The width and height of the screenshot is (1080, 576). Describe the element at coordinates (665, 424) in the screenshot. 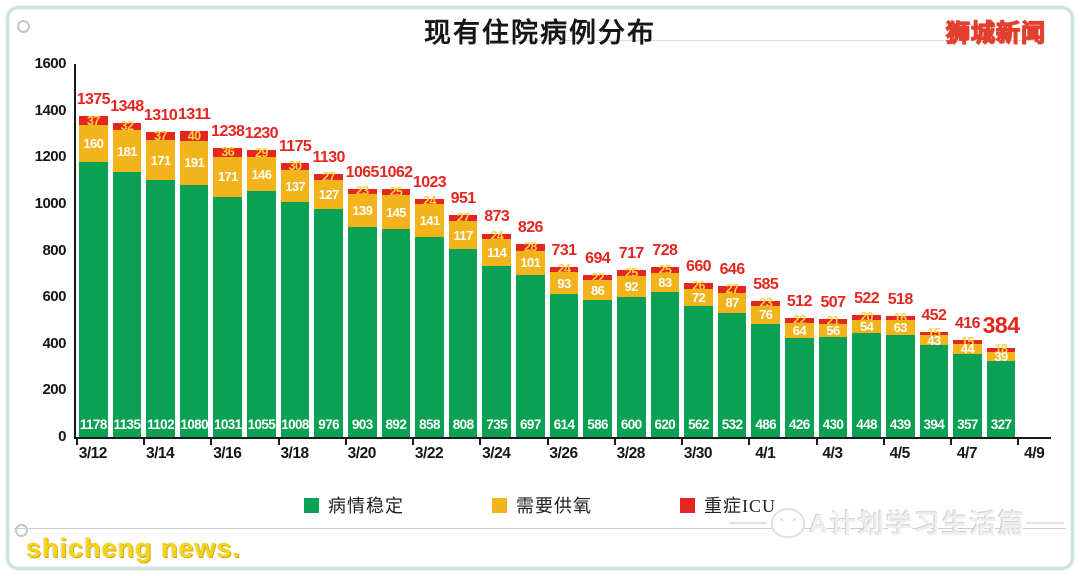

I see `segment-value-label: 620` at that location.